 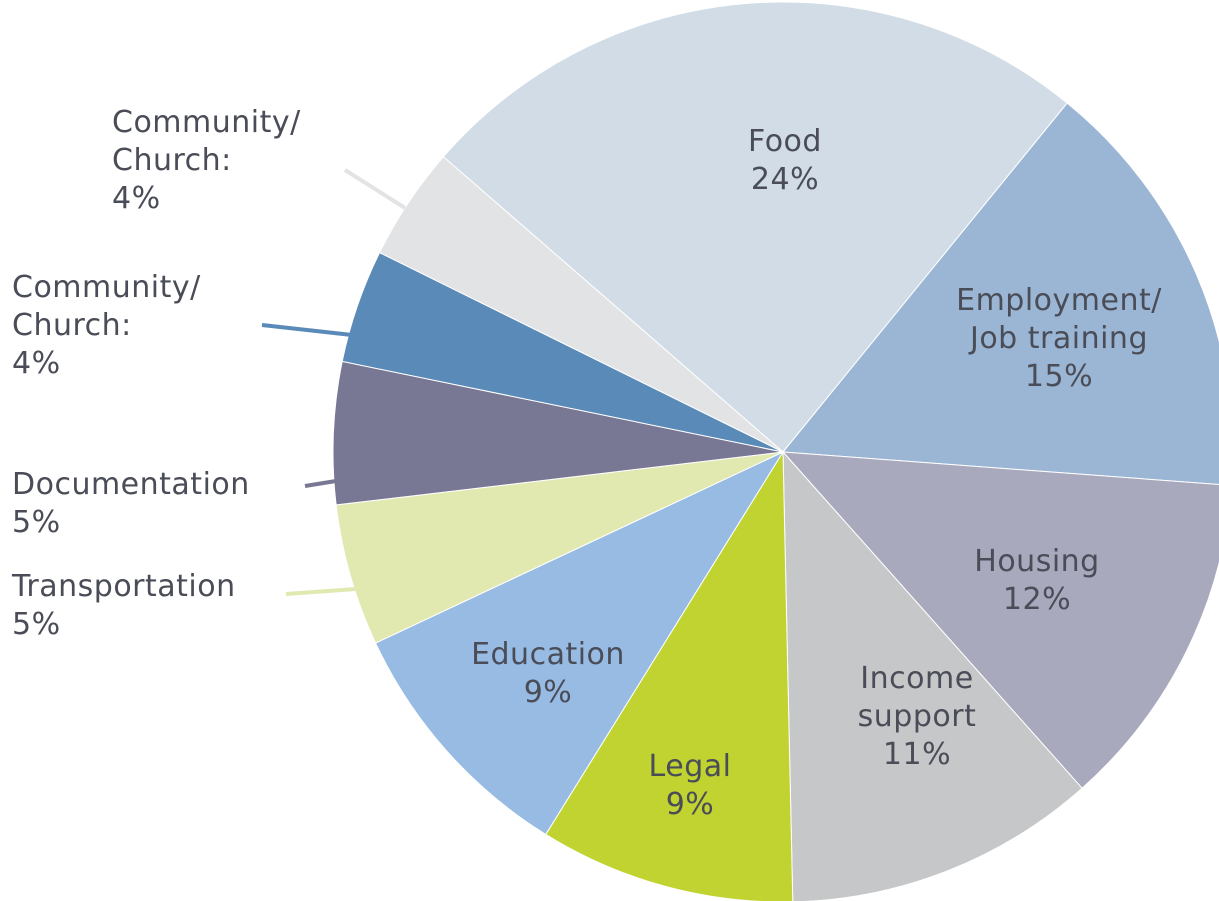 I want to click on slice-value-label: 15%, so click(x=1059, y=376).